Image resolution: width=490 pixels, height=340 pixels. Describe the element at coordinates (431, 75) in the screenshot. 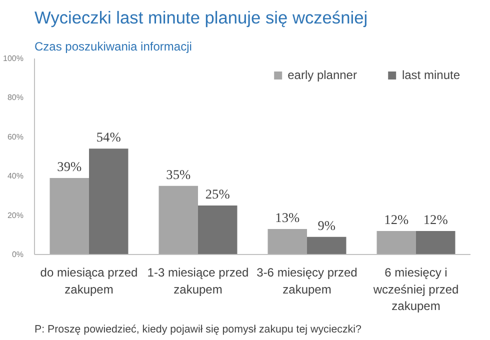

I see `legend-label: last minute` at that location.